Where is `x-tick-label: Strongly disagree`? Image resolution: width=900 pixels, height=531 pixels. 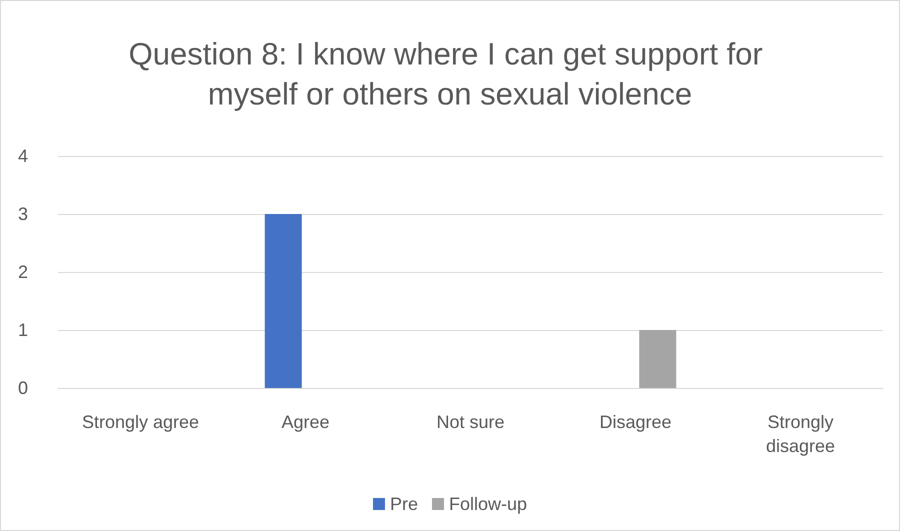 x-tick-label: Strongly disagree is located at coordinates (801, 434).